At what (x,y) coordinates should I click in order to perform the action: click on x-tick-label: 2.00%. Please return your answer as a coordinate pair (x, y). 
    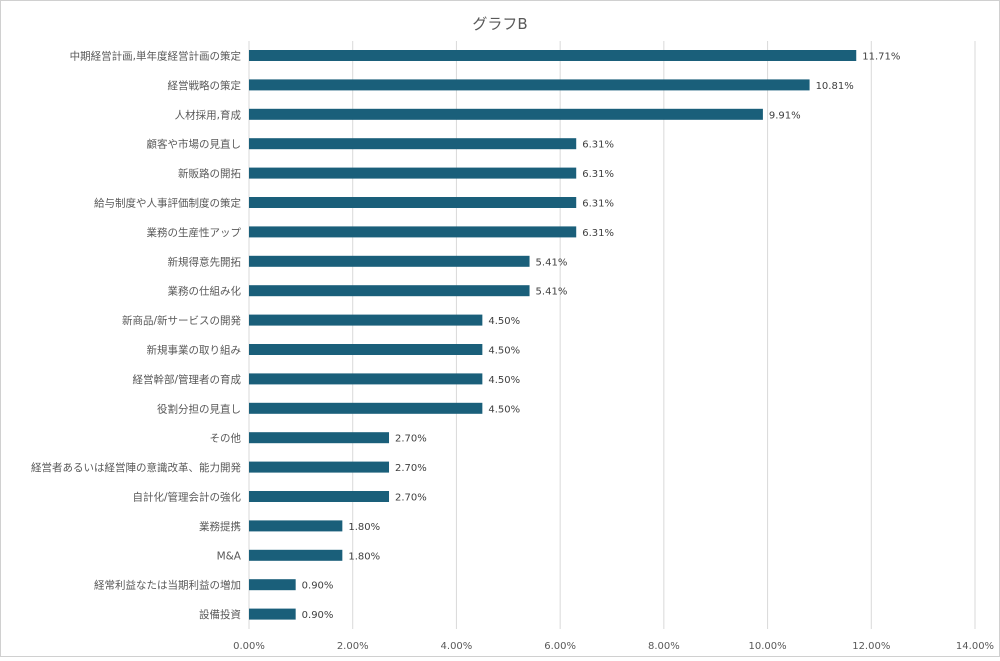
    Looking at the image, I should click on (353, 646).